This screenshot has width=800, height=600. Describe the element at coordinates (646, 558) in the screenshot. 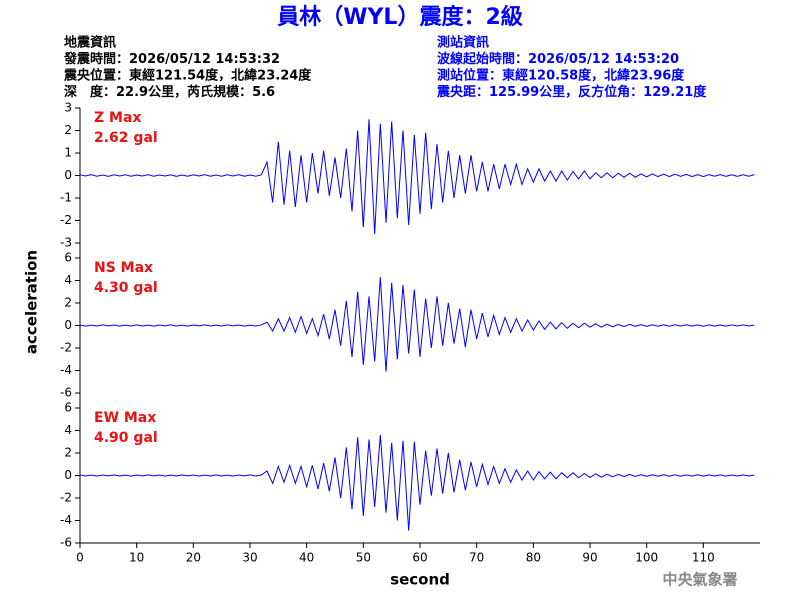

I see `x-tick-label: 100` at that location.